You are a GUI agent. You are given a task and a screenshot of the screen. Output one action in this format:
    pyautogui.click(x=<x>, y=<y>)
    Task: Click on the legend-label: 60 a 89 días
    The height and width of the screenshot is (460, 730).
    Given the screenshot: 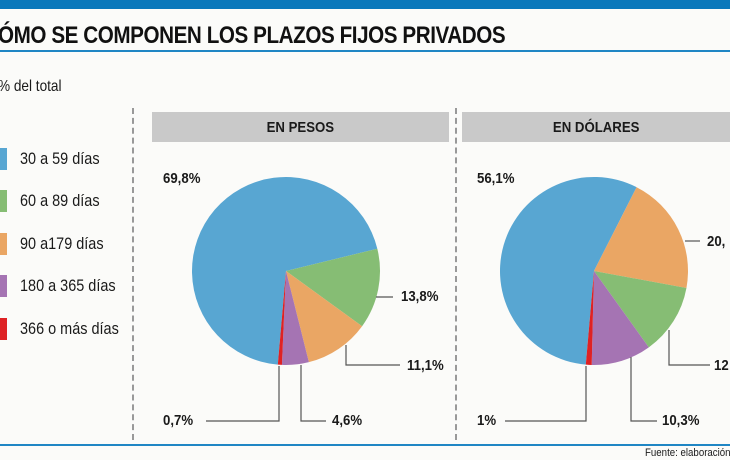 What is the action you would take?
    pyautogui.click(x=60, y=200)
    